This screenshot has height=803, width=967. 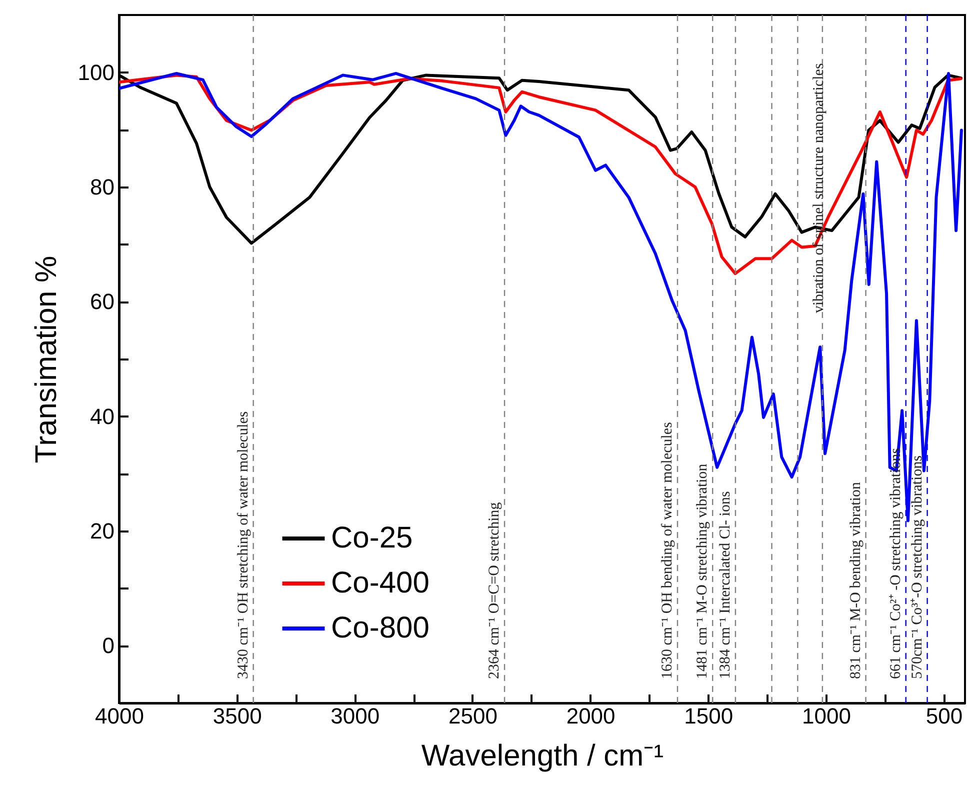 What do you see at coordinates (380, 583) in the screenshot?
I see `legend-label: Co-400` at bounding box center [380, 583].